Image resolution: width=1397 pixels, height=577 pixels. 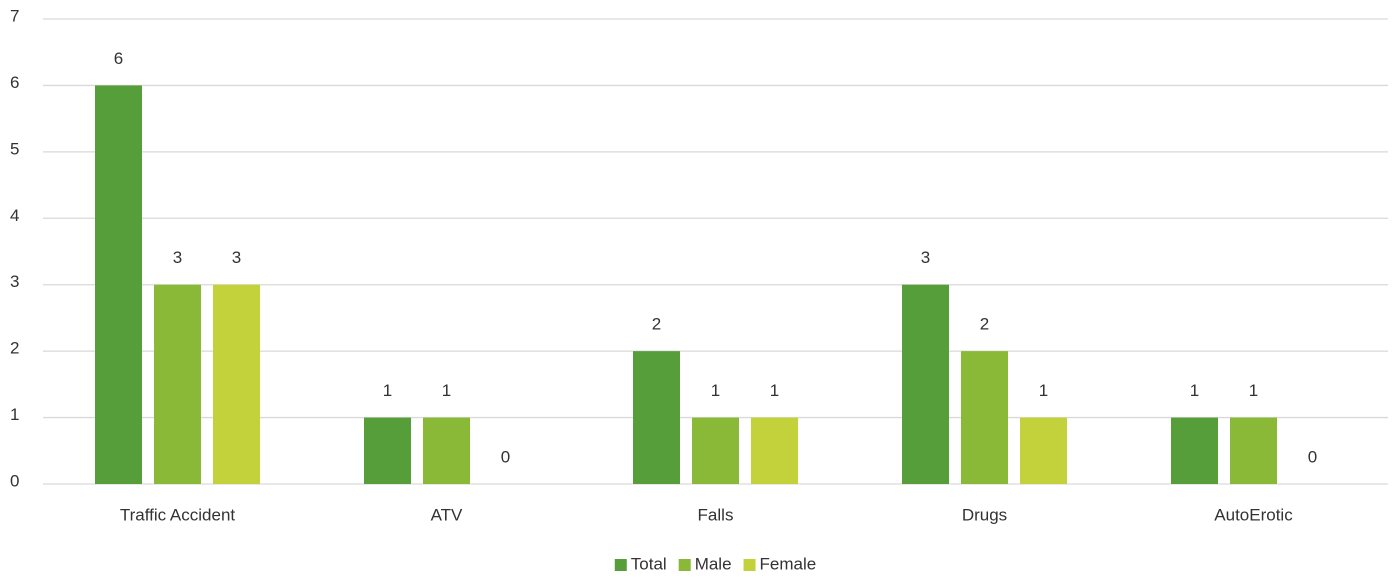 I want to click on y-tick-label: 5, so click(x=14, y=148).